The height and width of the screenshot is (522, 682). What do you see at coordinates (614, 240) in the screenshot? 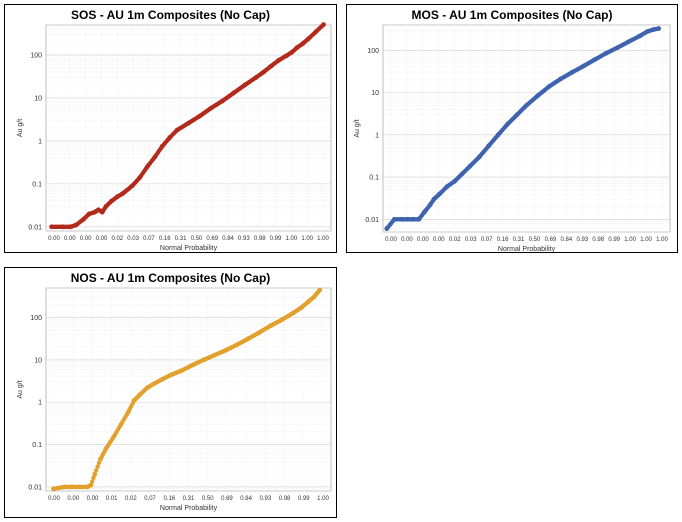
I see `mos-x-tick-label: 0.99` at bounding box center [614, 240].